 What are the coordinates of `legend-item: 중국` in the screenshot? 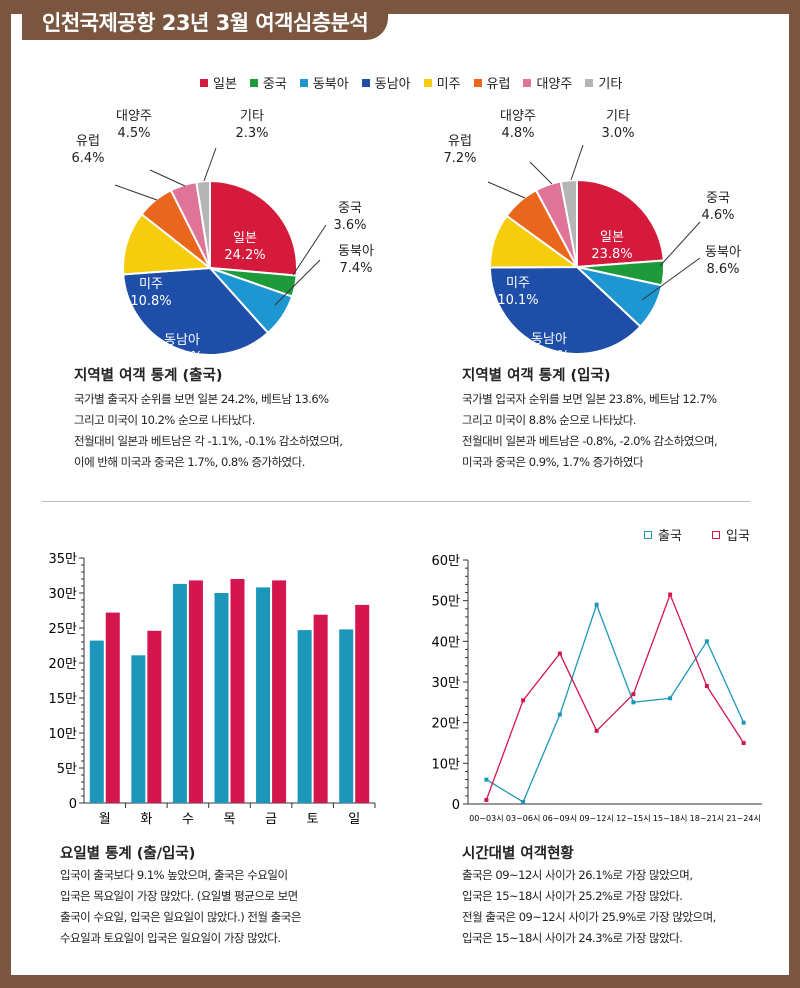 It's located at (268, 82).